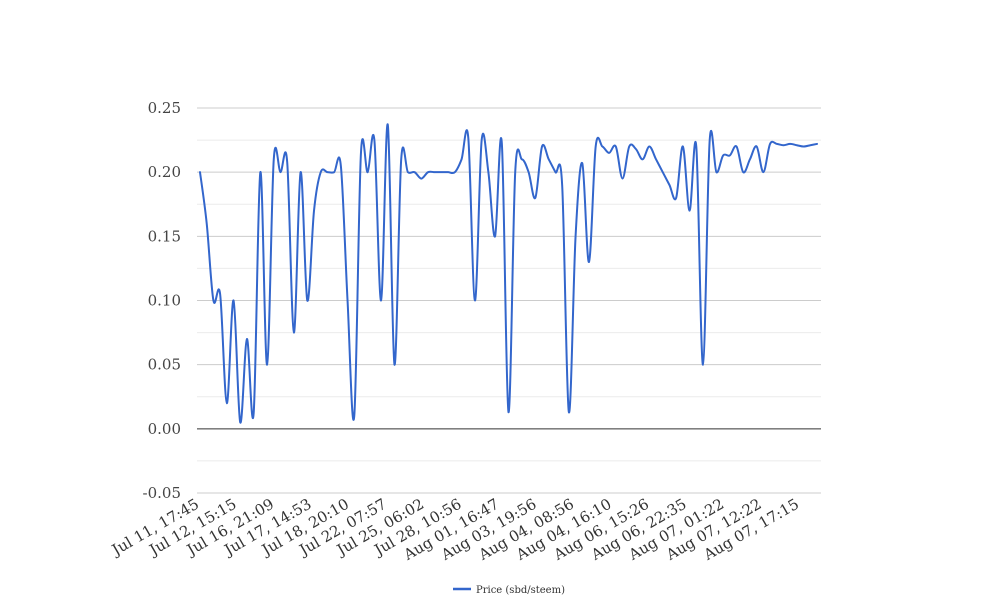 The height and width of the screenshot is (616, 1008). Describe the element at coordinates (164, 365) in the screenshot. I see `y-tick-label: 0.05` at that location.